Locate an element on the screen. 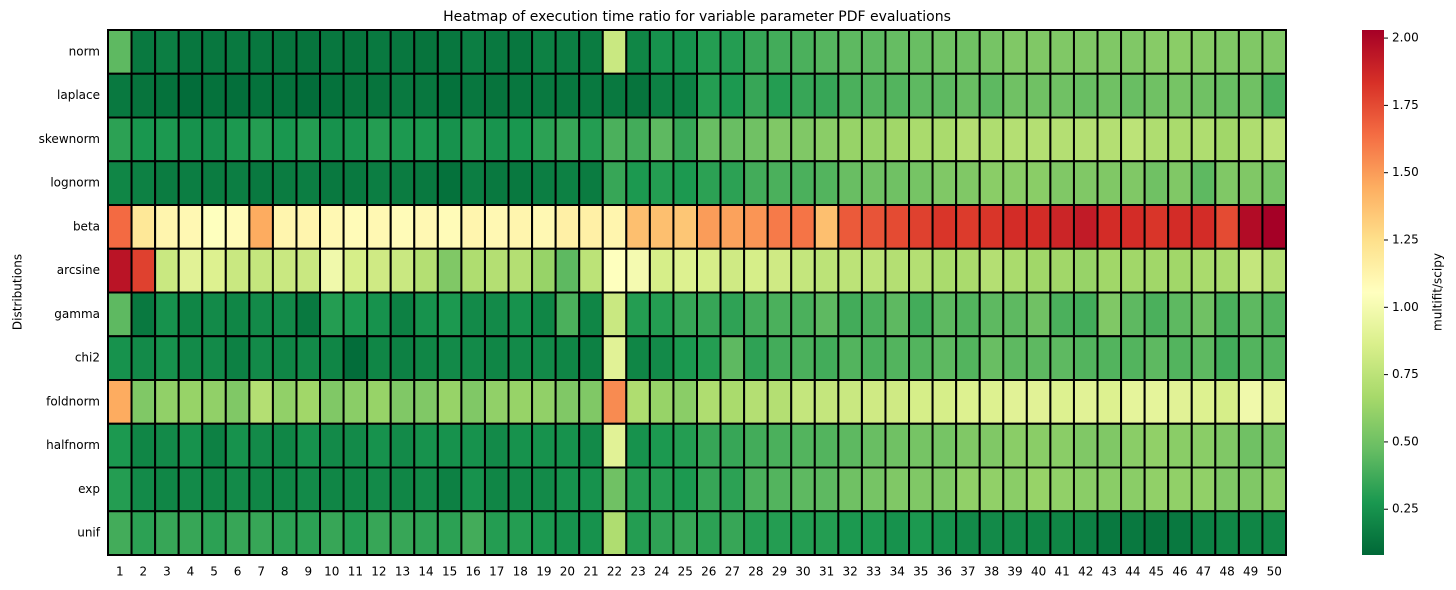 This screenshot has width=1456, height=590. x-tick-label: 22 is located at coordinates (614, 572).